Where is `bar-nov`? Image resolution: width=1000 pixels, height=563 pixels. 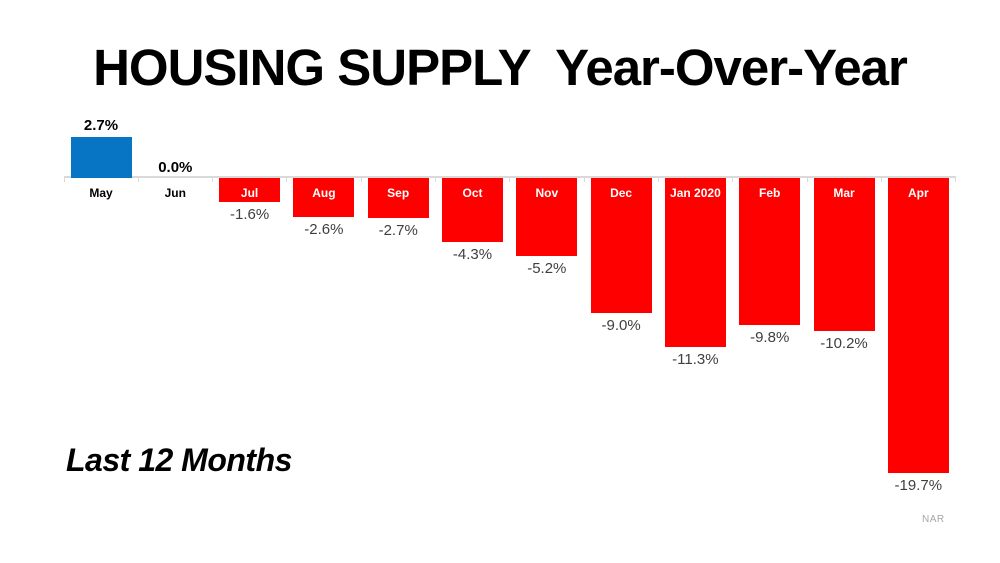 bar-nov is located at coordinates (547, 216).